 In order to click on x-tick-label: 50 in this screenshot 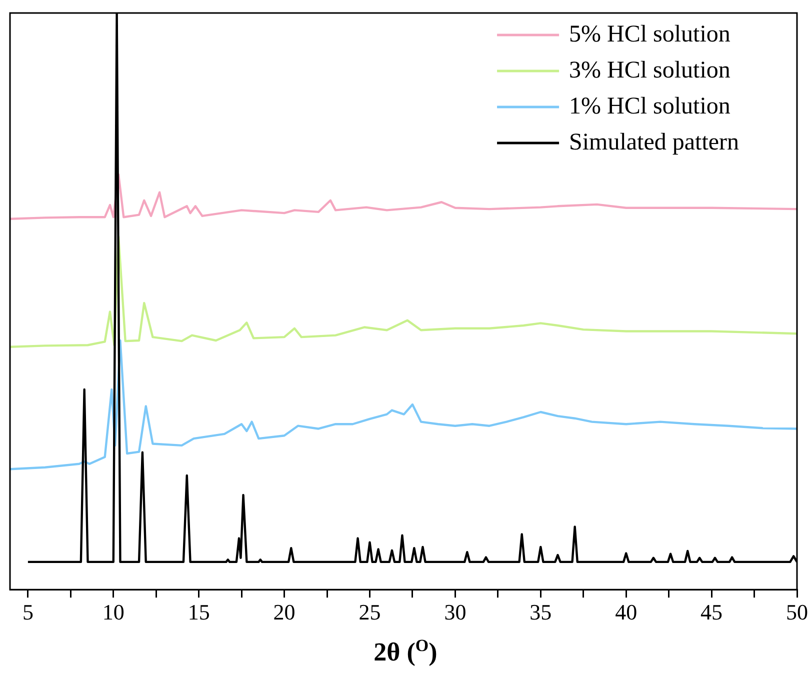, I will do `click(797, 612)`.